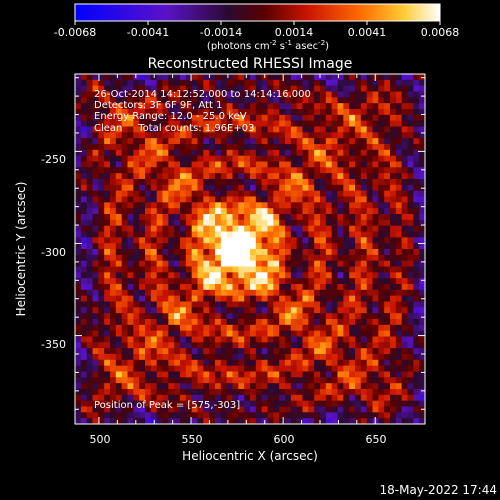 The height and width of the screenshot is (500, 500). Describe the element at coordinates (367, 32) in the screenshot. I see `colorbar-tick-label: 0.0041` at that location.